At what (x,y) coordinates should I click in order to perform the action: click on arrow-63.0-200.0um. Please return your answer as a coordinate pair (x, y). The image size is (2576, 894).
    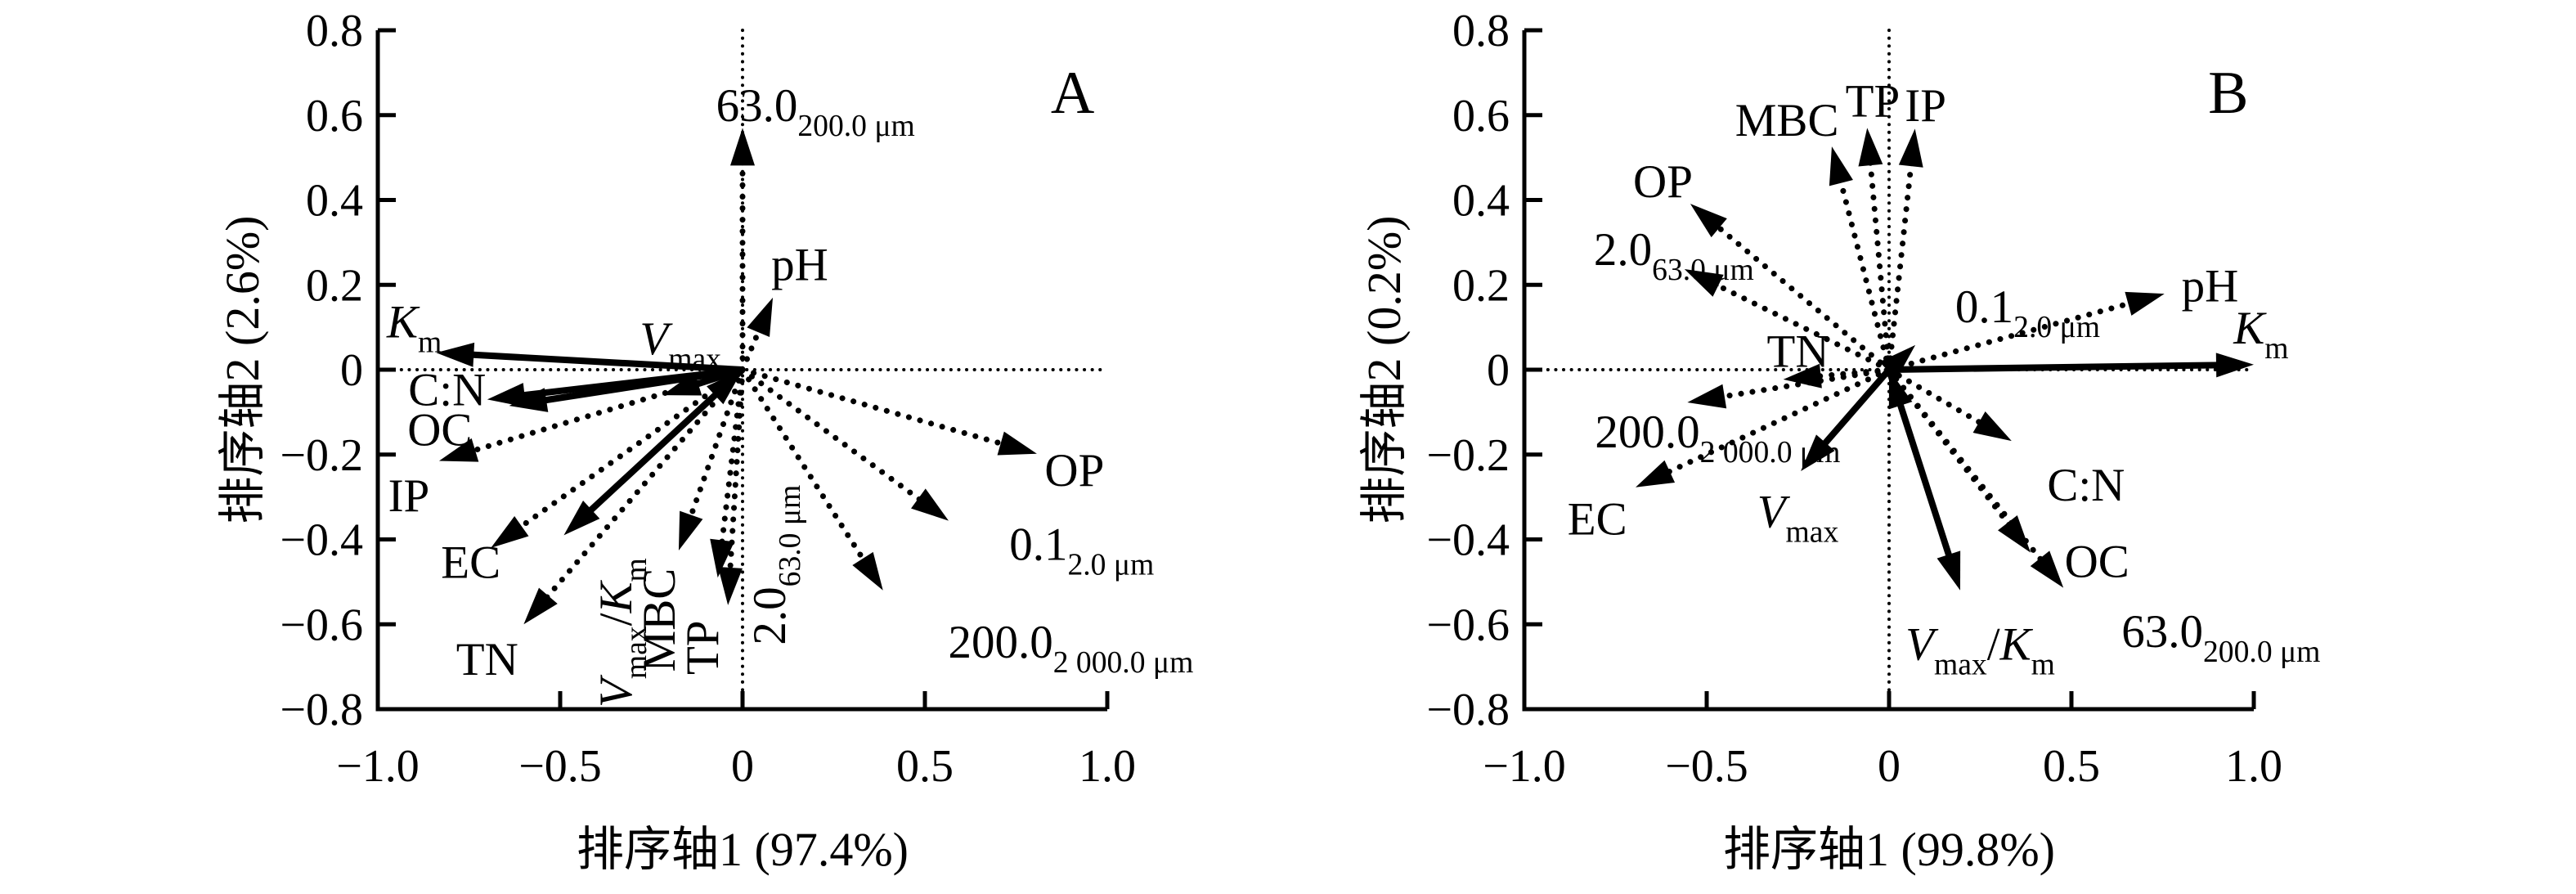
    Looking at the image, I should click on (742, 250).